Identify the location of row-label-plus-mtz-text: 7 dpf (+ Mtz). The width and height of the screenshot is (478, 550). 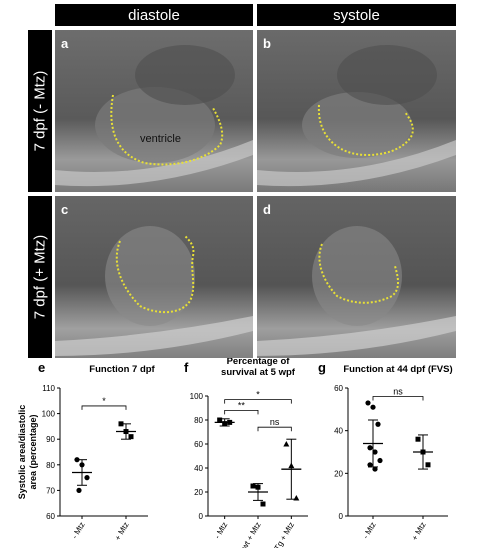
(40, 277).